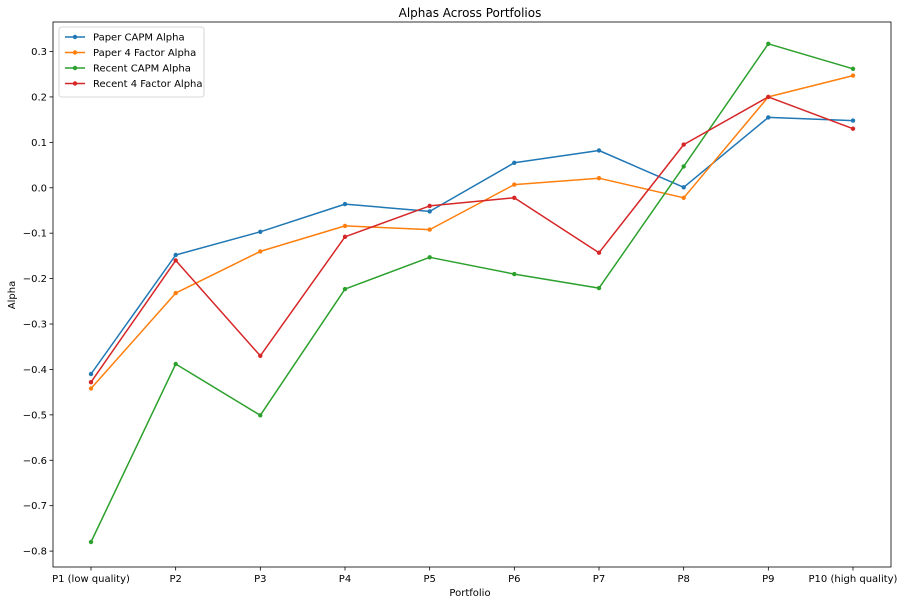 Image resolution: width=903 pixels, height=604 pixels. Describe the element at coordinates (683, 579) in the screenshot. I see `x-tick-label: P8` at that location.